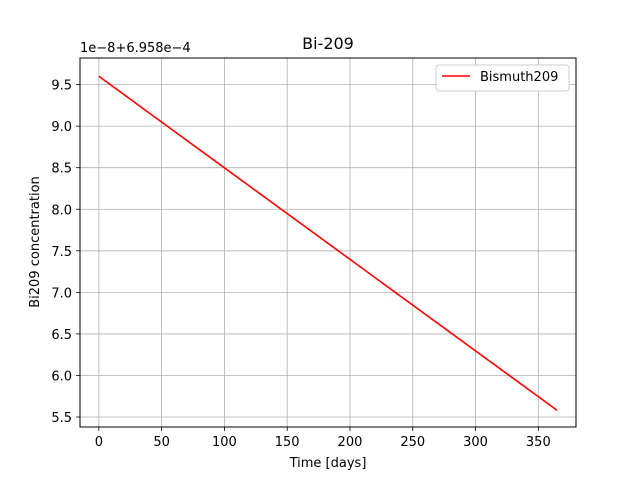 This screenshot has width=640, height=480. What do you see at coordinates (412, 442) in the screenshot?
I see `x-tick-label: 250` at bounding box center [412, 442].